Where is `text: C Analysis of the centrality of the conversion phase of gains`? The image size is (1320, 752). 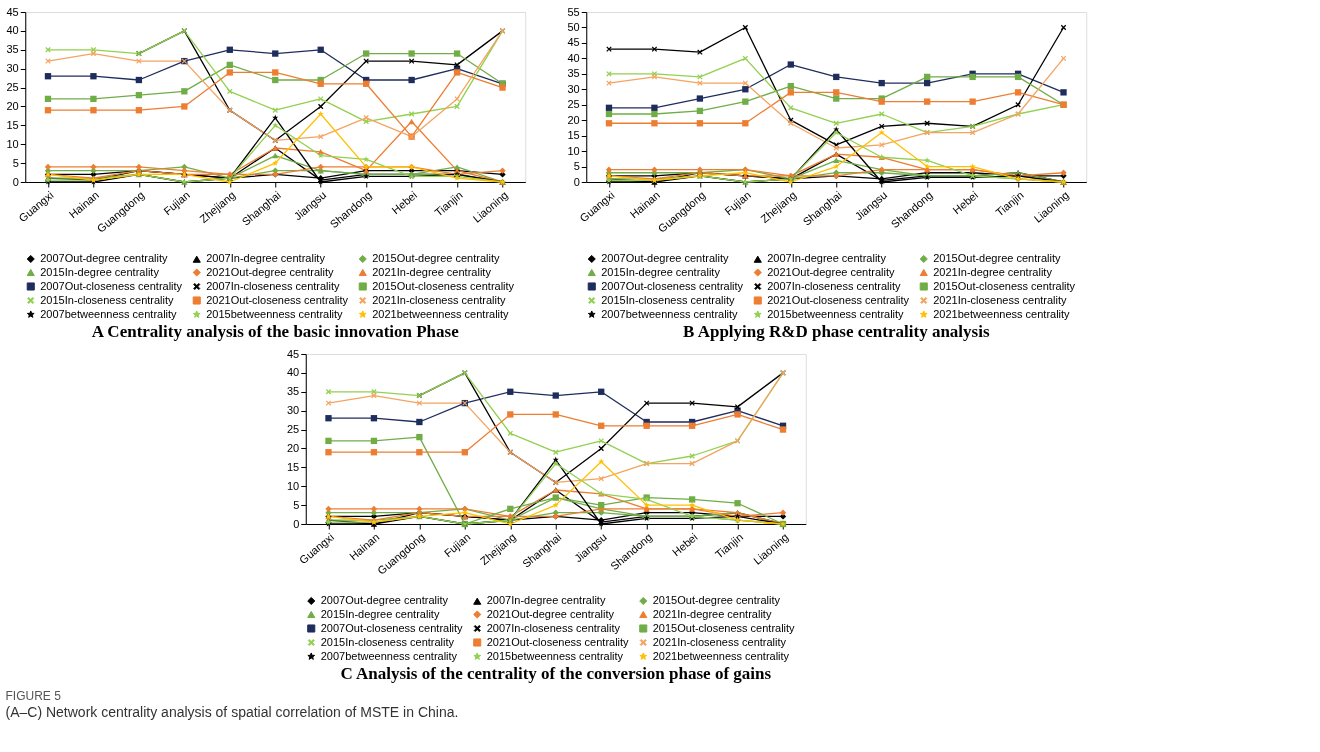 text: C Analysis of the centrality of the conversion phase of gains is located at coordinates (556, 673).